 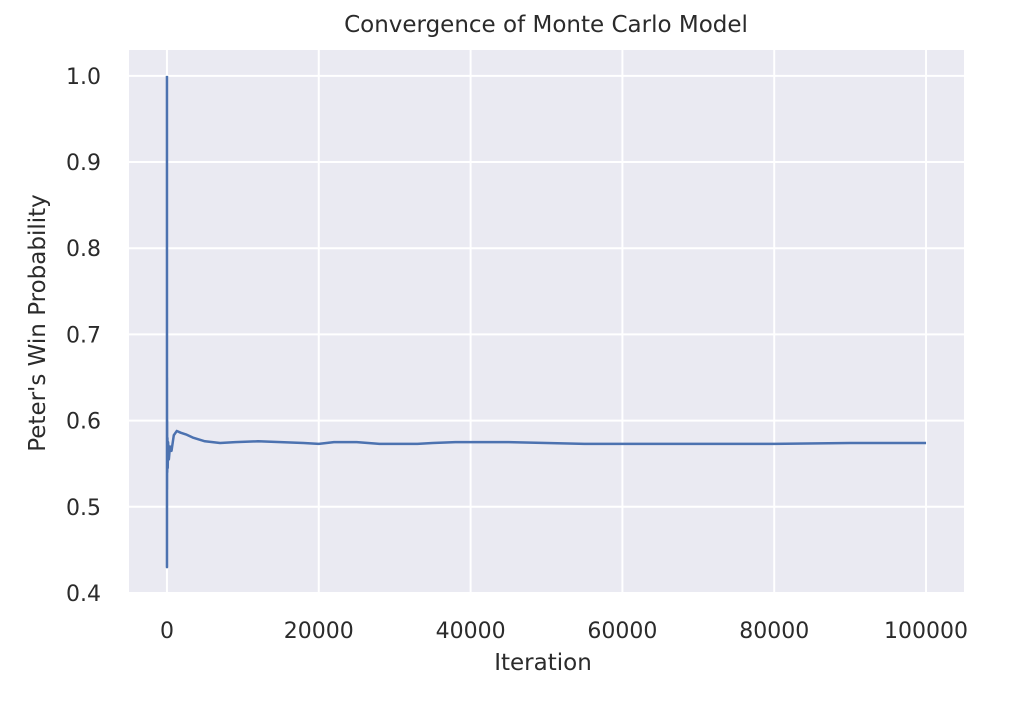 What do you see at coordinates (83, 163) in the screenshot?
I see `y-tick-label: 0.9` at bounding box center [83, 163].